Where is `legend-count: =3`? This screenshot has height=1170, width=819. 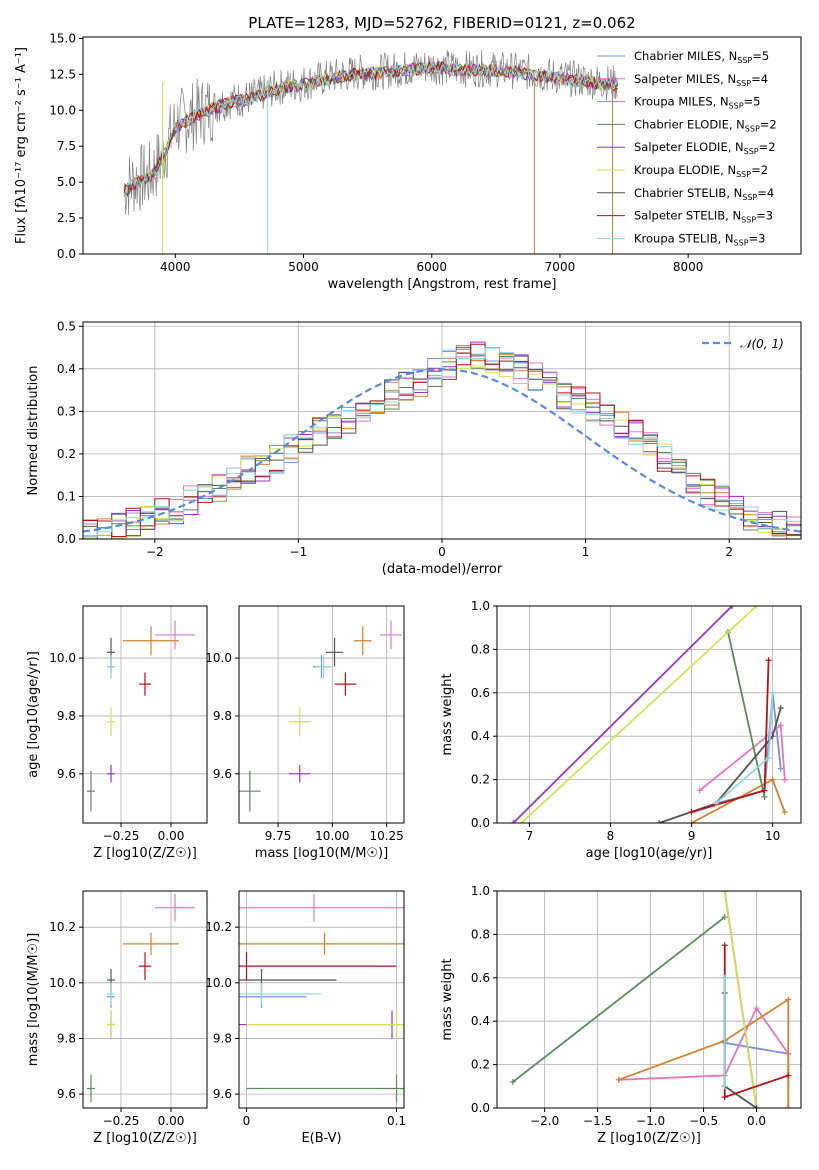 legend-count: =3 is located at coordinates (757, 238).